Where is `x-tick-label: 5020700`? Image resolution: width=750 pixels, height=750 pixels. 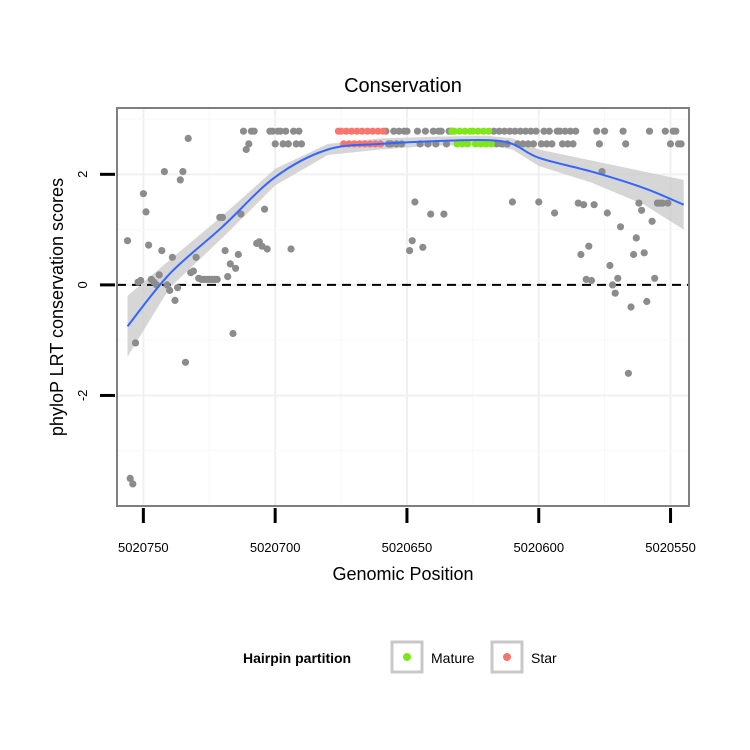
x-tick-label: 5020700 is located at coordinates (275, 547).